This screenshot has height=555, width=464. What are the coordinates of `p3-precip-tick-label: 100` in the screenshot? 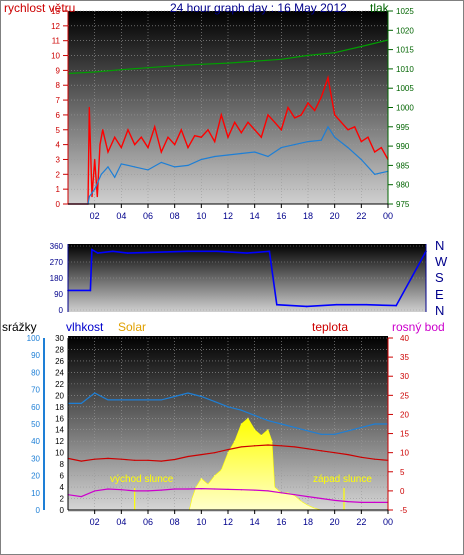 It's located at (34, 338).